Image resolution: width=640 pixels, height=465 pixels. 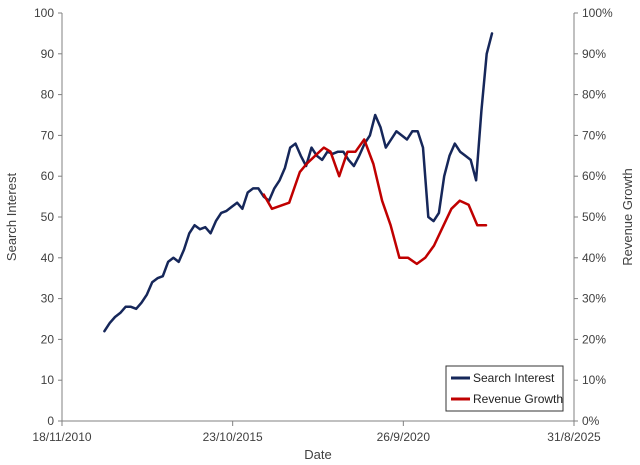 What do you see at coordinates (404, 437) in the screenshot?
I see `x-tick-label: 26/9/2020` at bounding box center [404, 437].